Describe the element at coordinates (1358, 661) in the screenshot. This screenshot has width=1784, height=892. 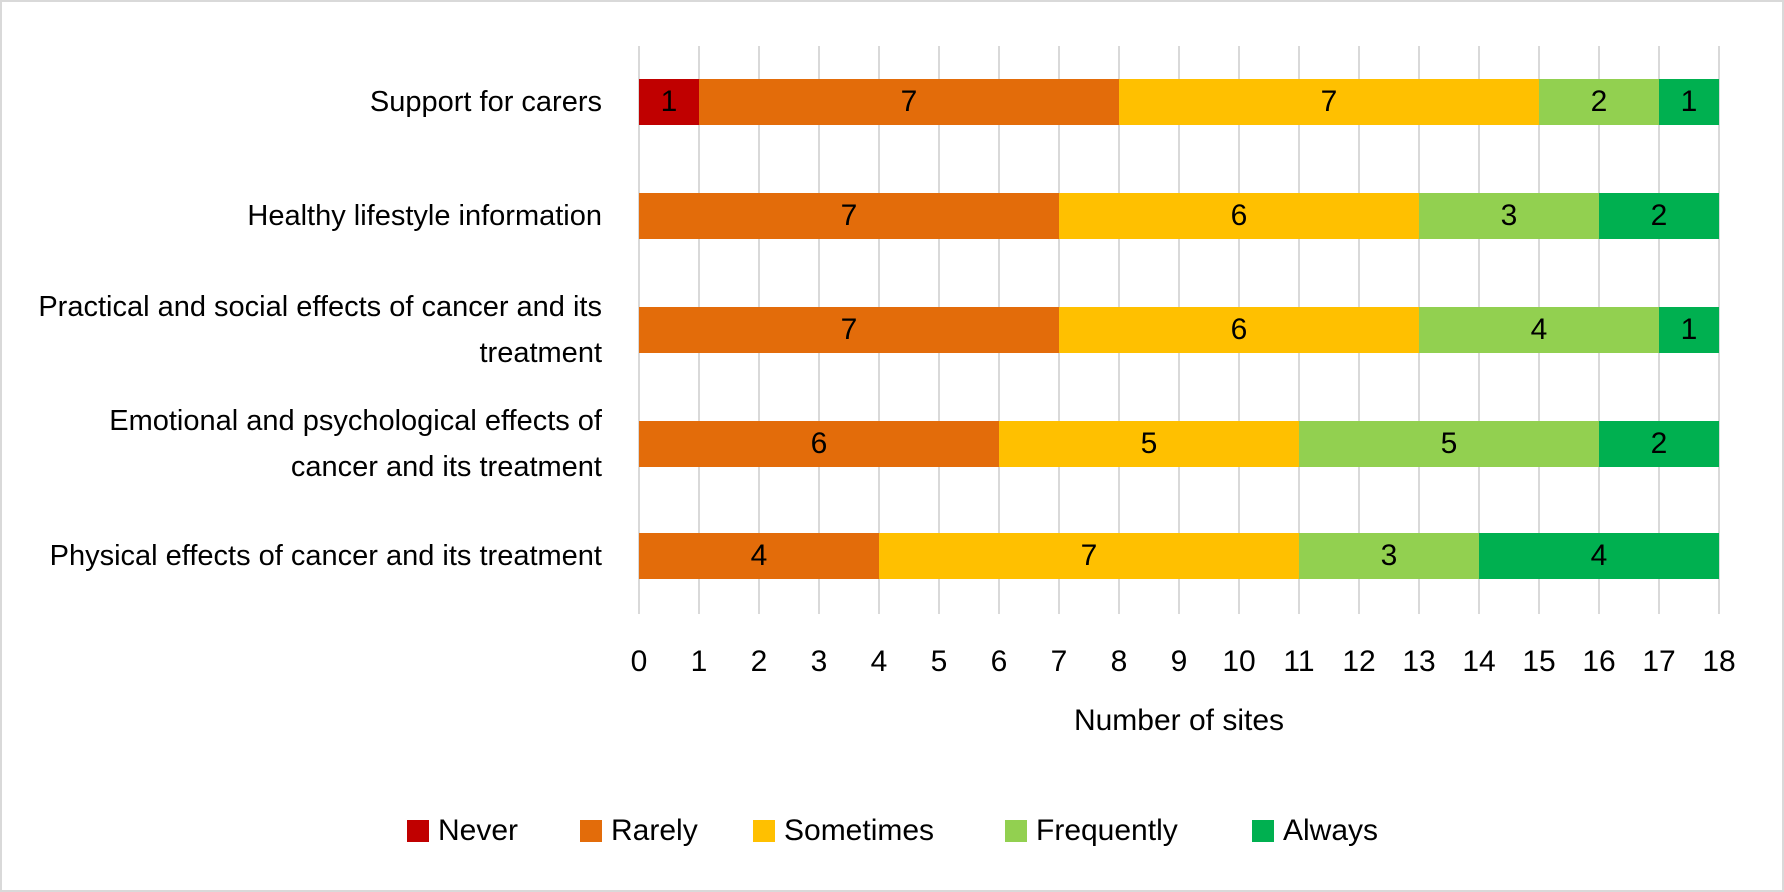
I see `x-tick-label: 12` at that location.